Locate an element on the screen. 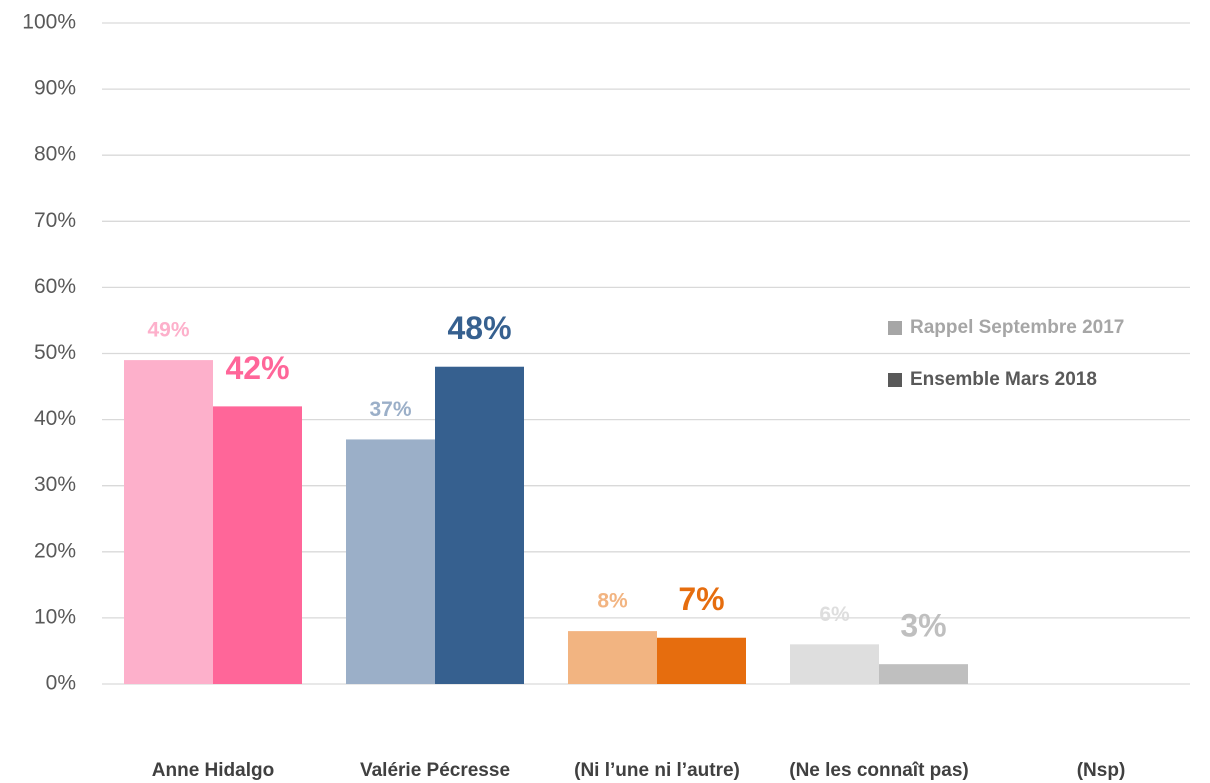 This screenshot has width=1210, height=783. y-tick-label: 80% is located at coordinates (55, 154).